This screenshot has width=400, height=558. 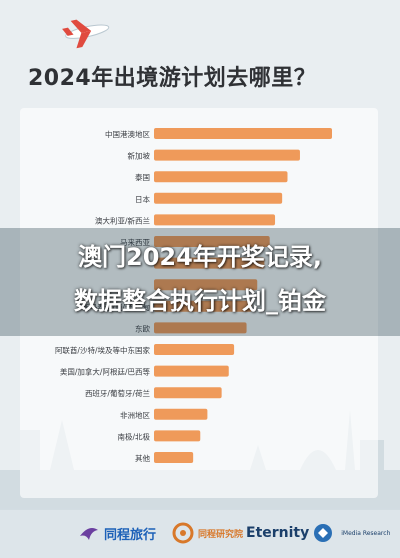 What do you see at coordinates (135, 242) in the screenshot?
I see `category-label: 马来西亚` at bounding box center [135, 242].